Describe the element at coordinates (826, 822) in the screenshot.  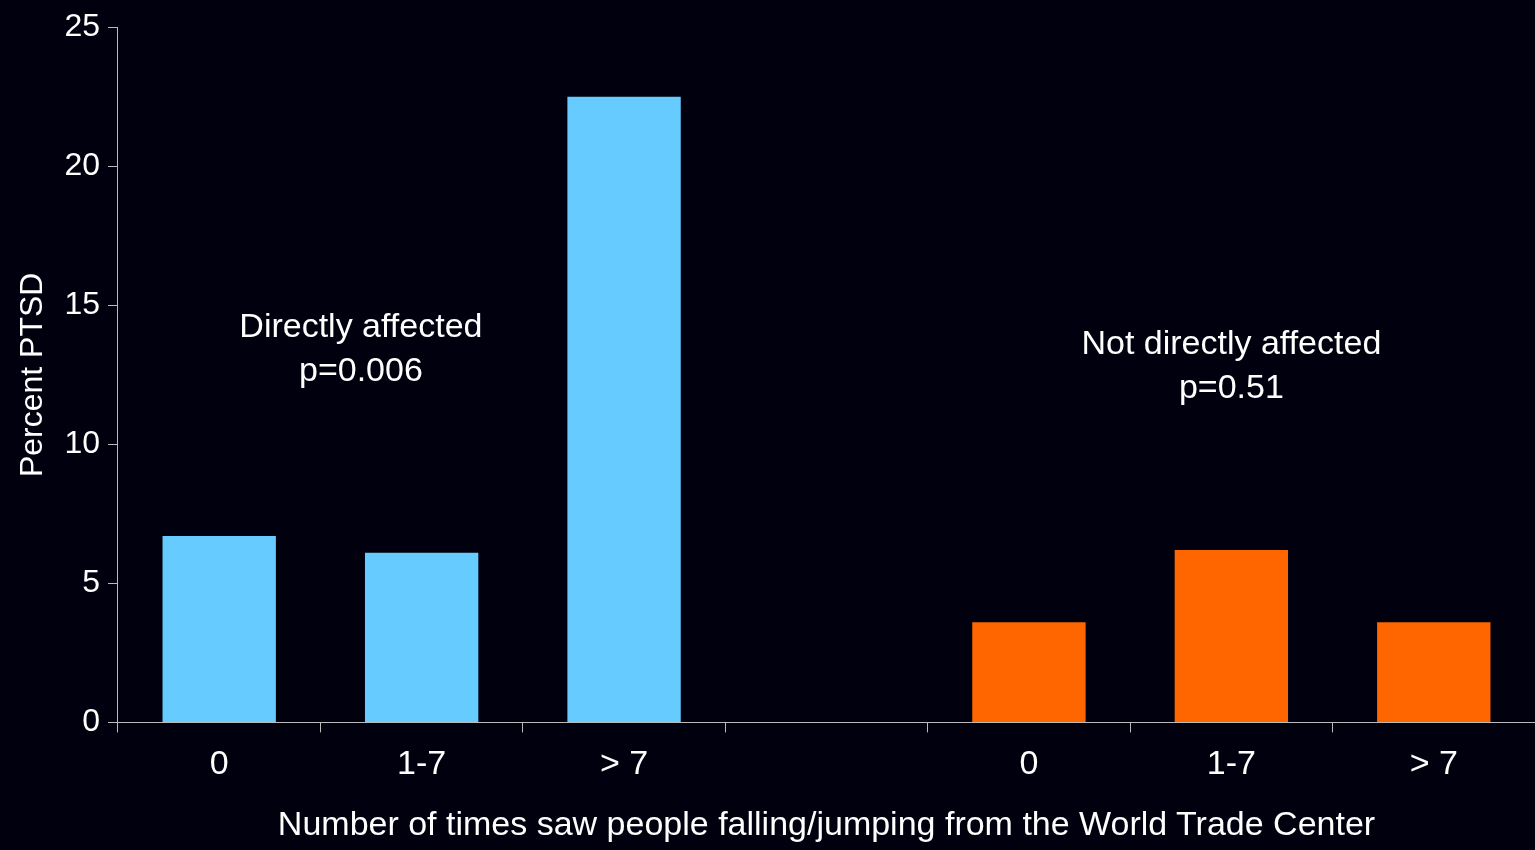
I see `x-axis-title: Number of times saw people falling/jumping from the World Trade Center` at that location.